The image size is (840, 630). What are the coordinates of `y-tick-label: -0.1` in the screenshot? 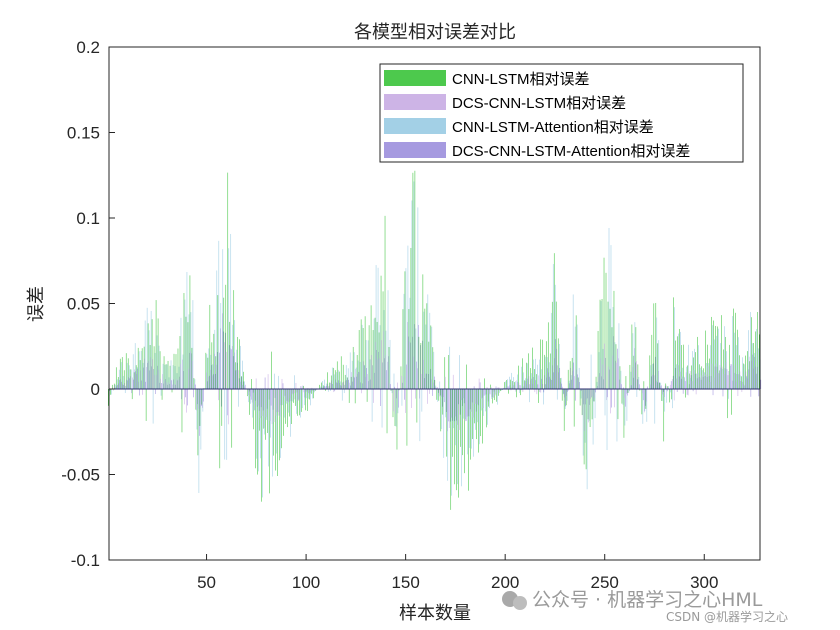 It's located at (85, 560).